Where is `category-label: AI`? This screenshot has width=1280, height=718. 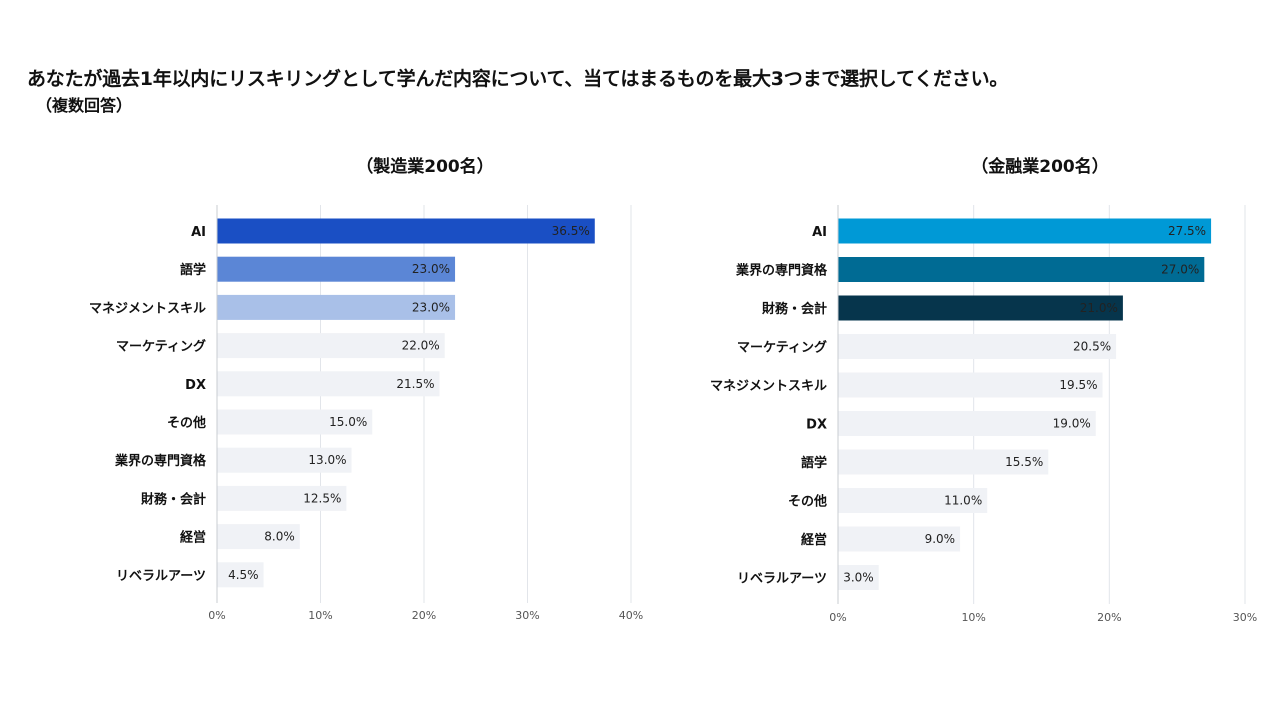 category-label: AI is located at coordinates (198, 232).